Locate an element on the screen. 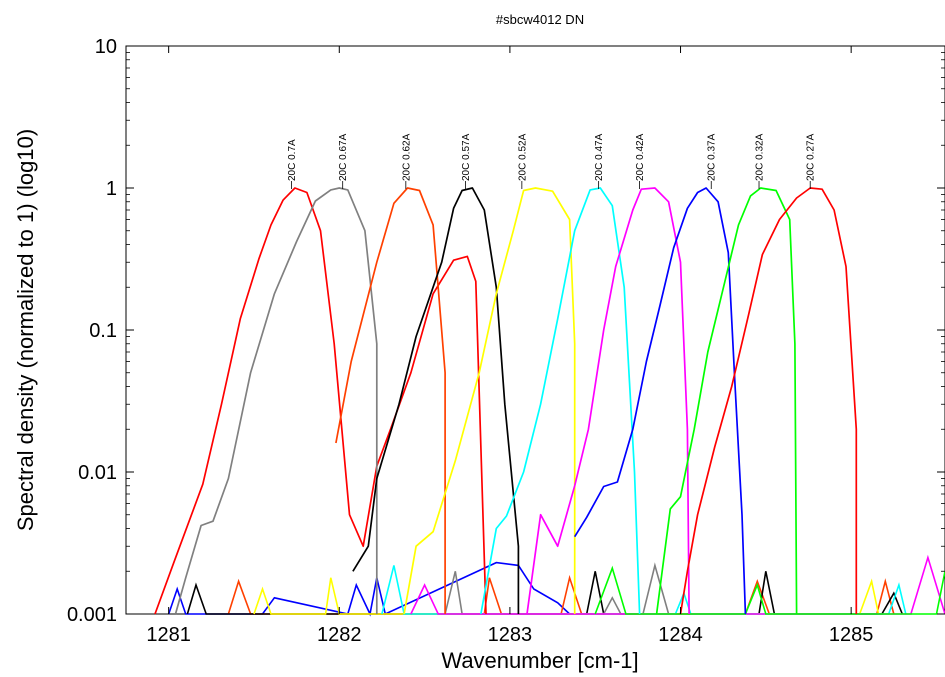 The height and width of the screenshot is (677, 945). x-tick-label-4: 1285 is located at coordinates (851, 635).